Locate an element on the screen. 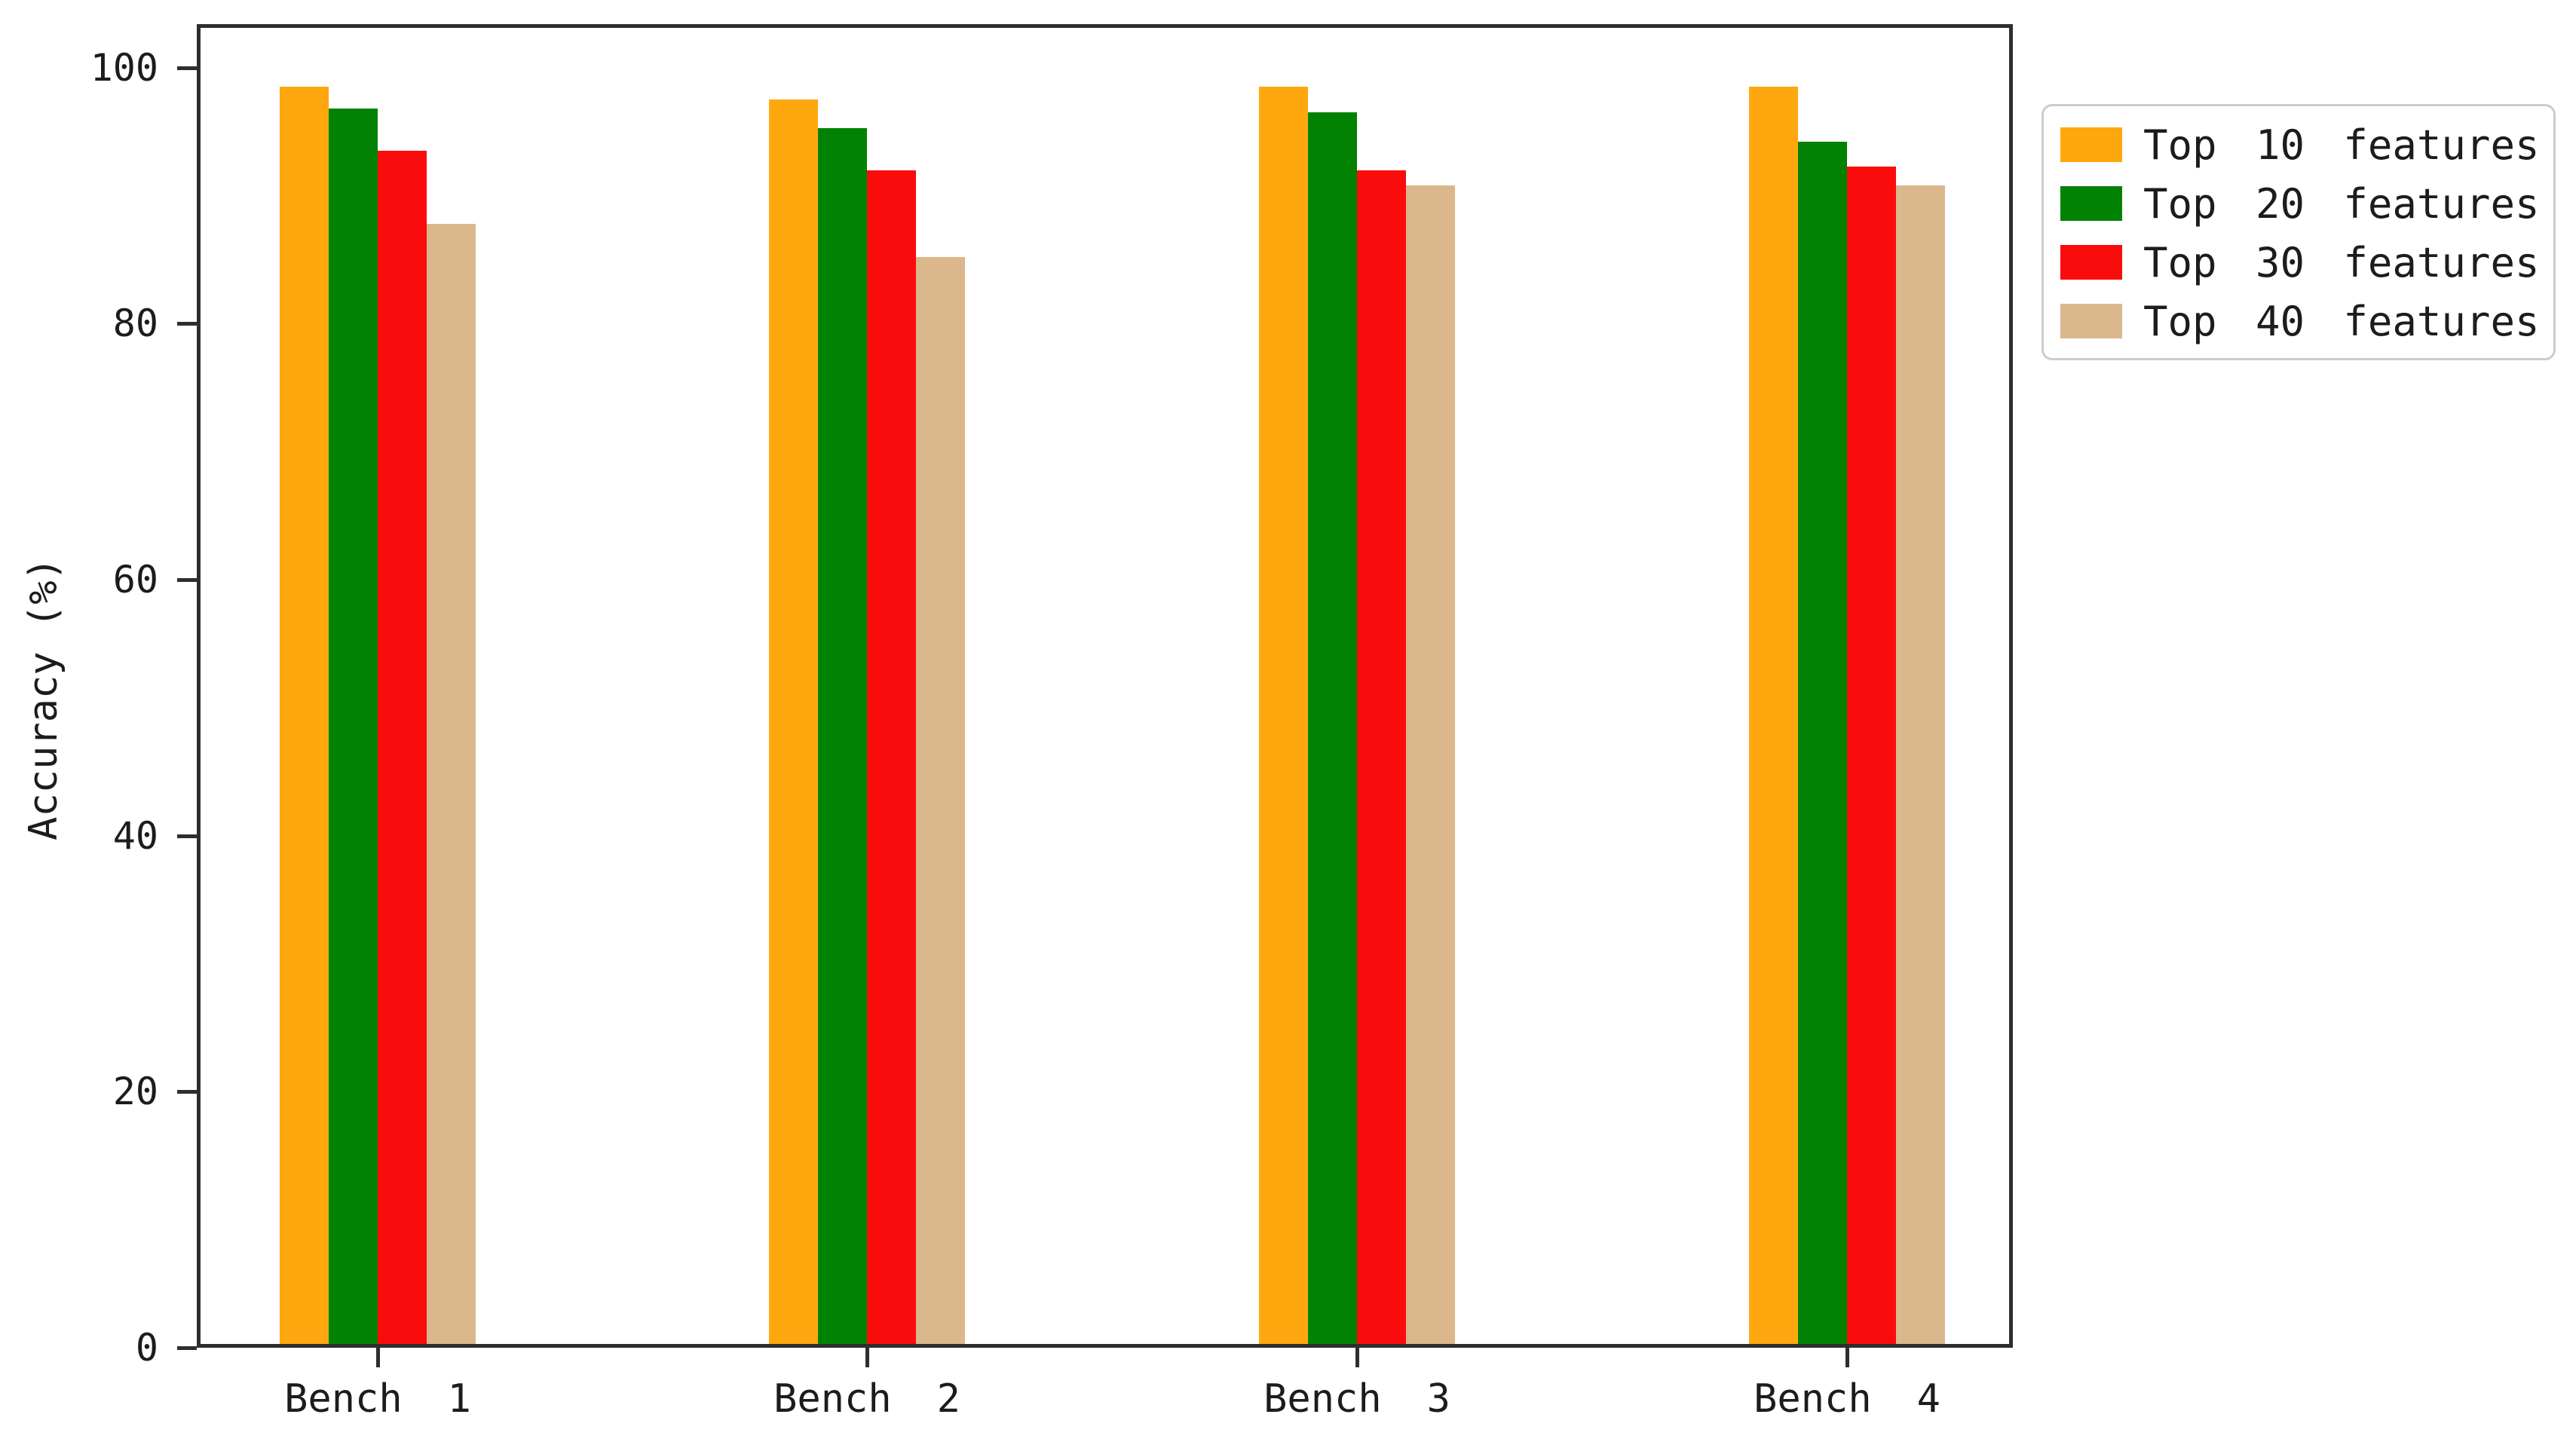  bar-series1-group1 is located at coordinates (304, 717).